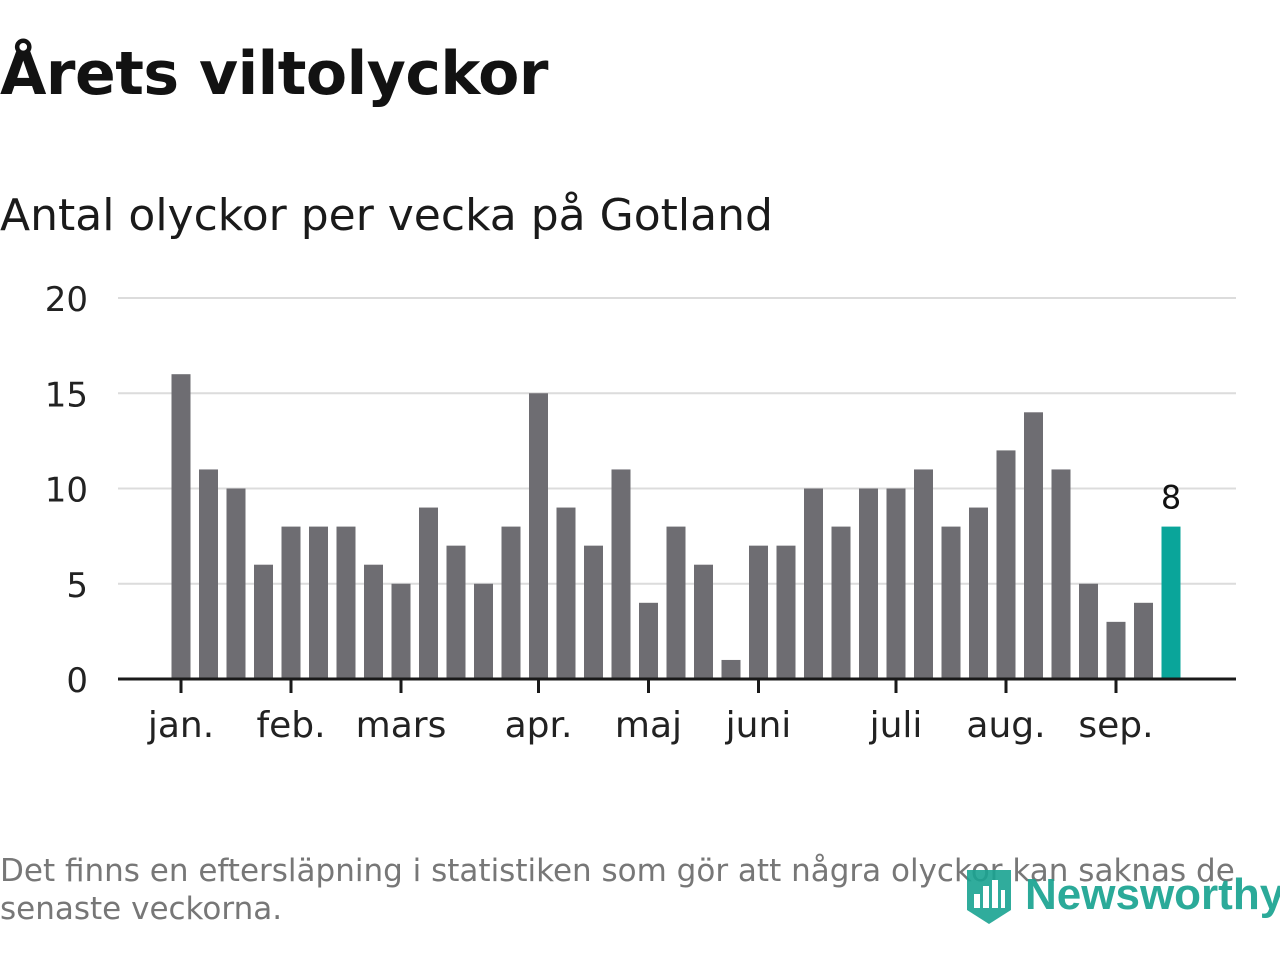 The width and height of the screenshot is (1280, 960). I want to click on y-tick-label: 15, so click(66, 395).